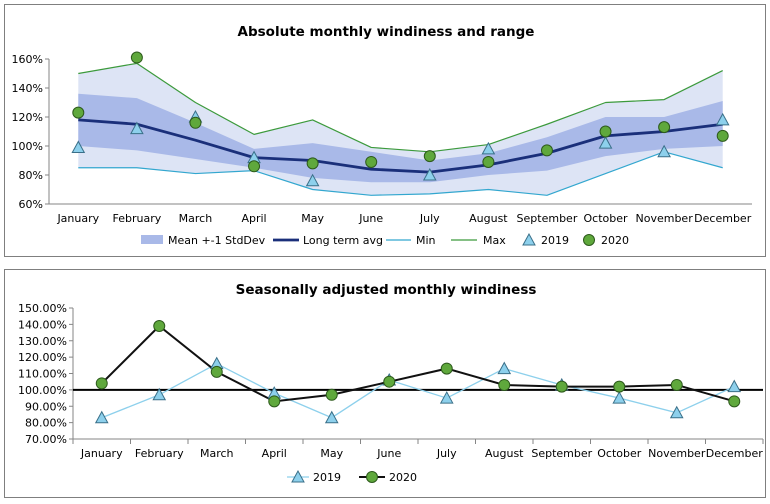  What do you see at coordinates (152, 239) in the screenshot?
I see `legend-mean-stddev-swatch` at bounding box center [152, 239].